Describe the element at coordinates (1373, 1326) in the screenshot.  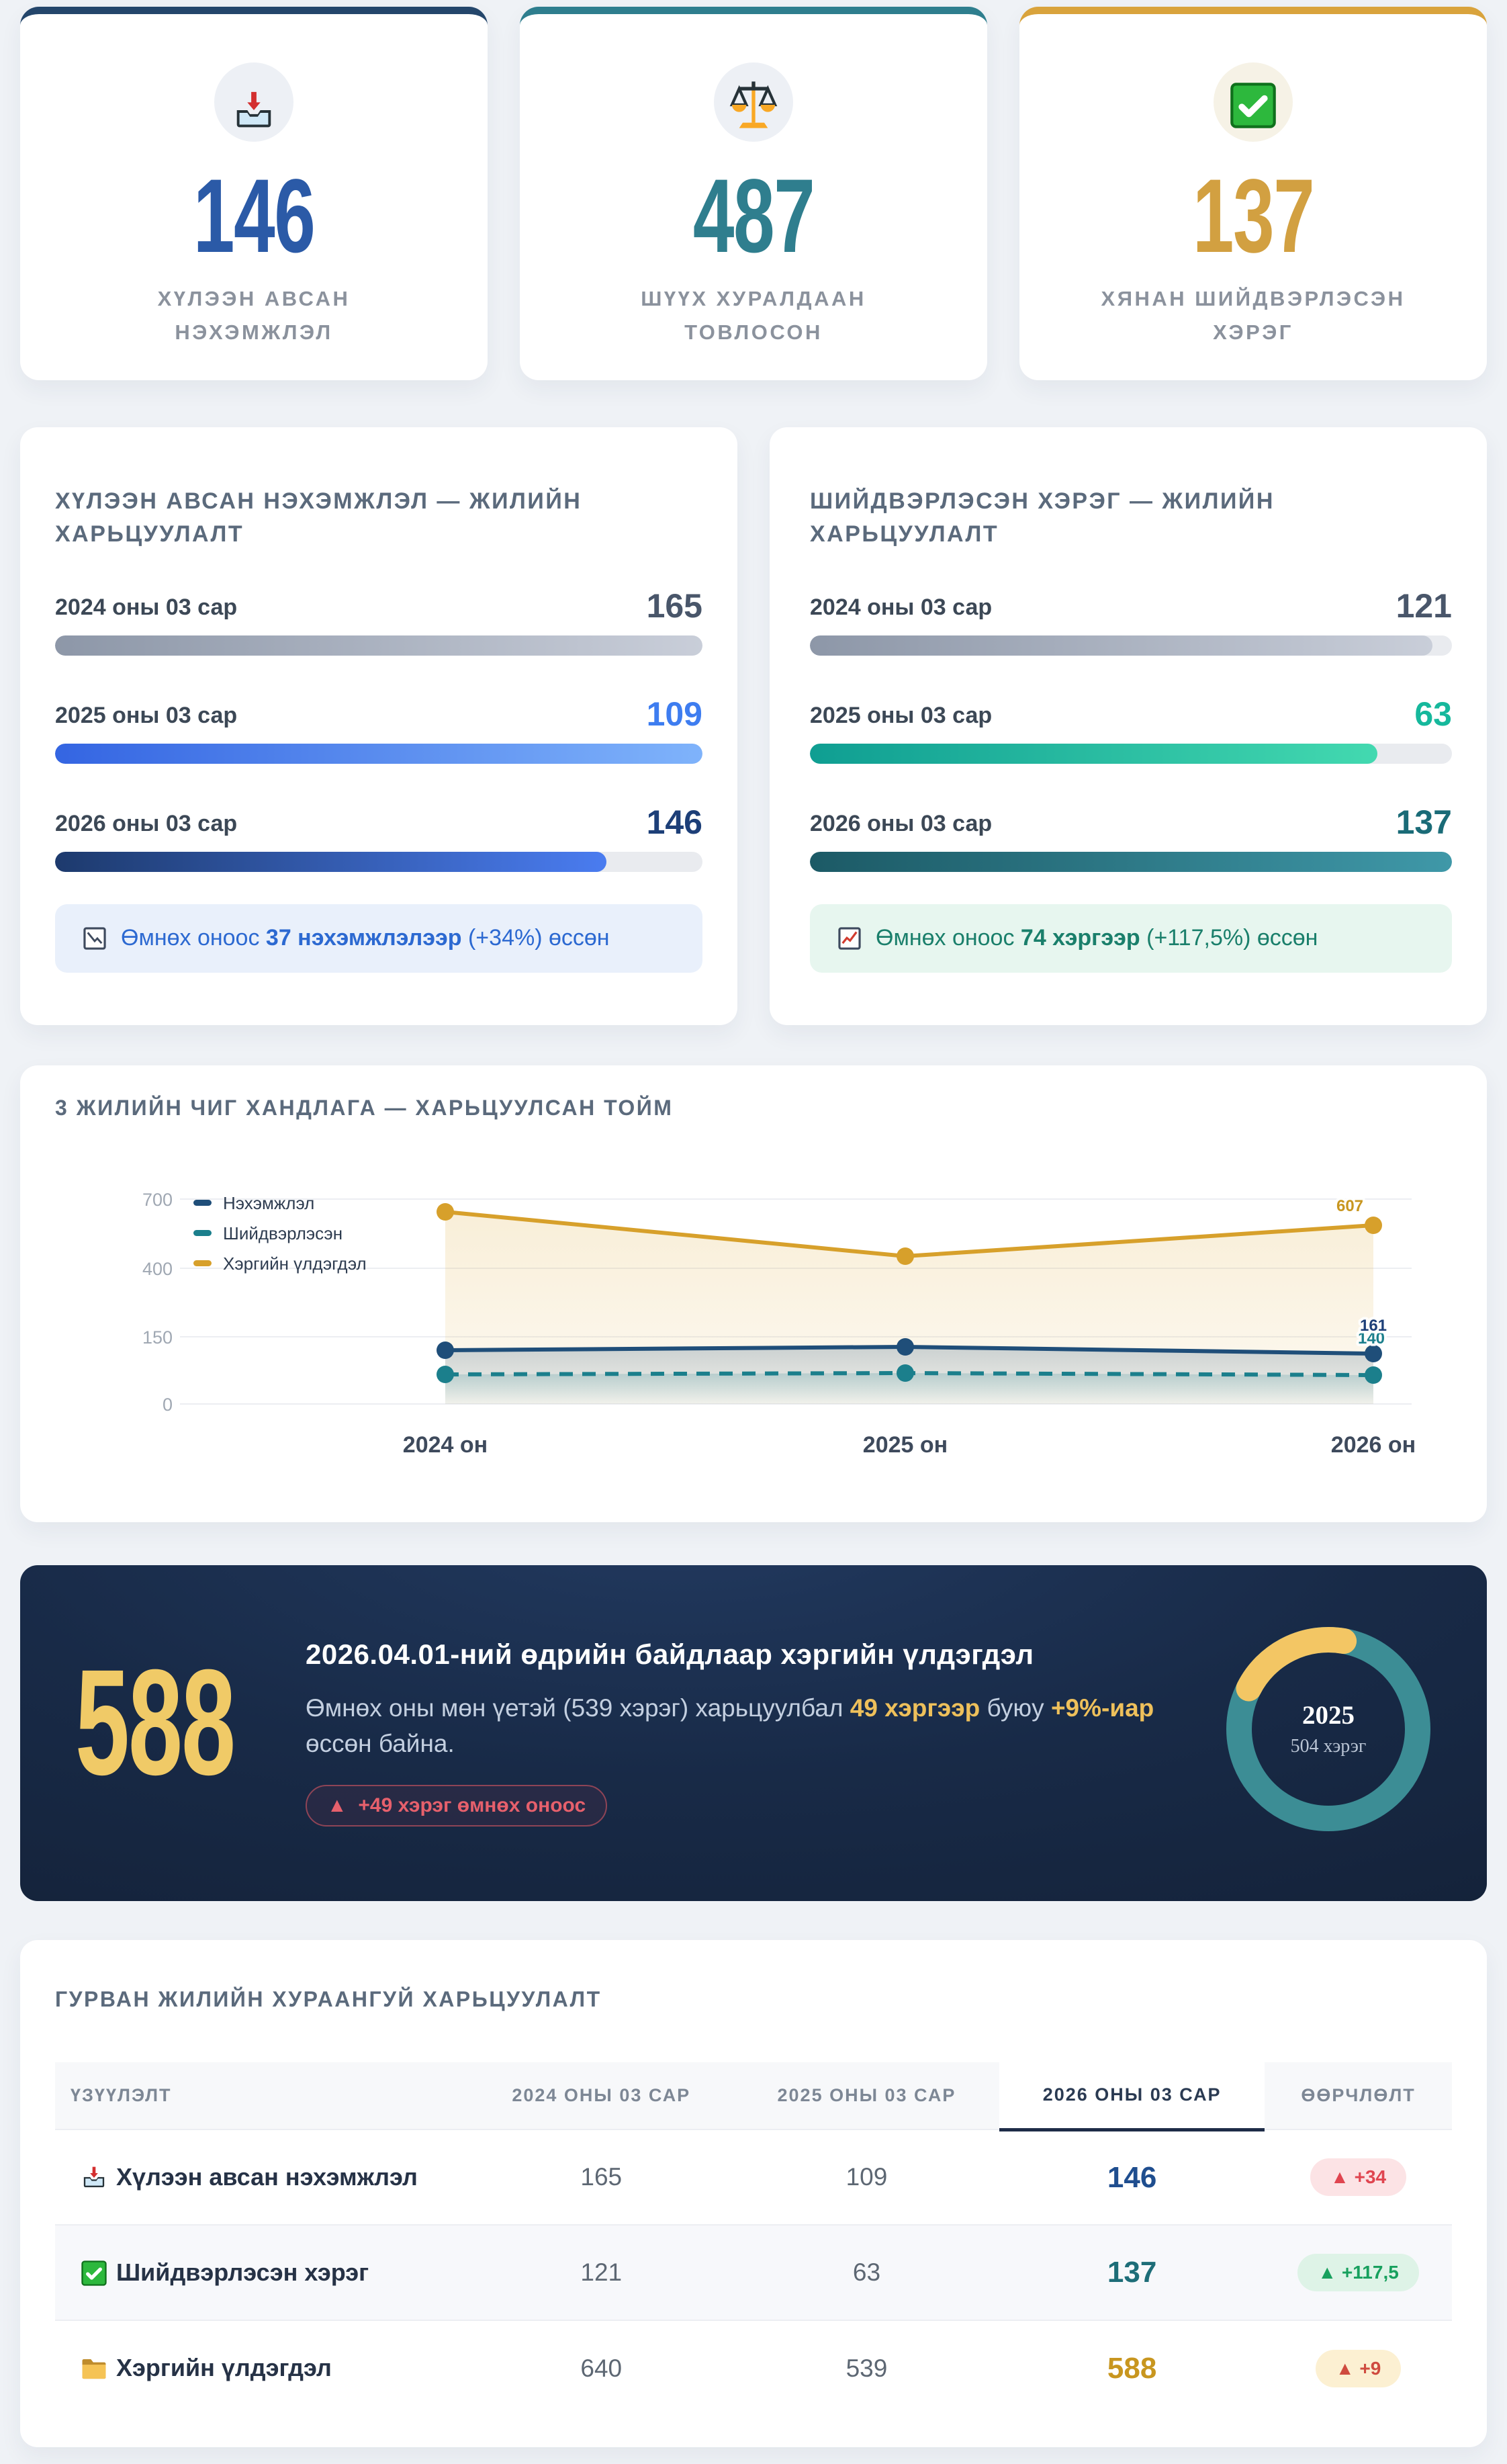
I see `svg-text: 161` at that location.